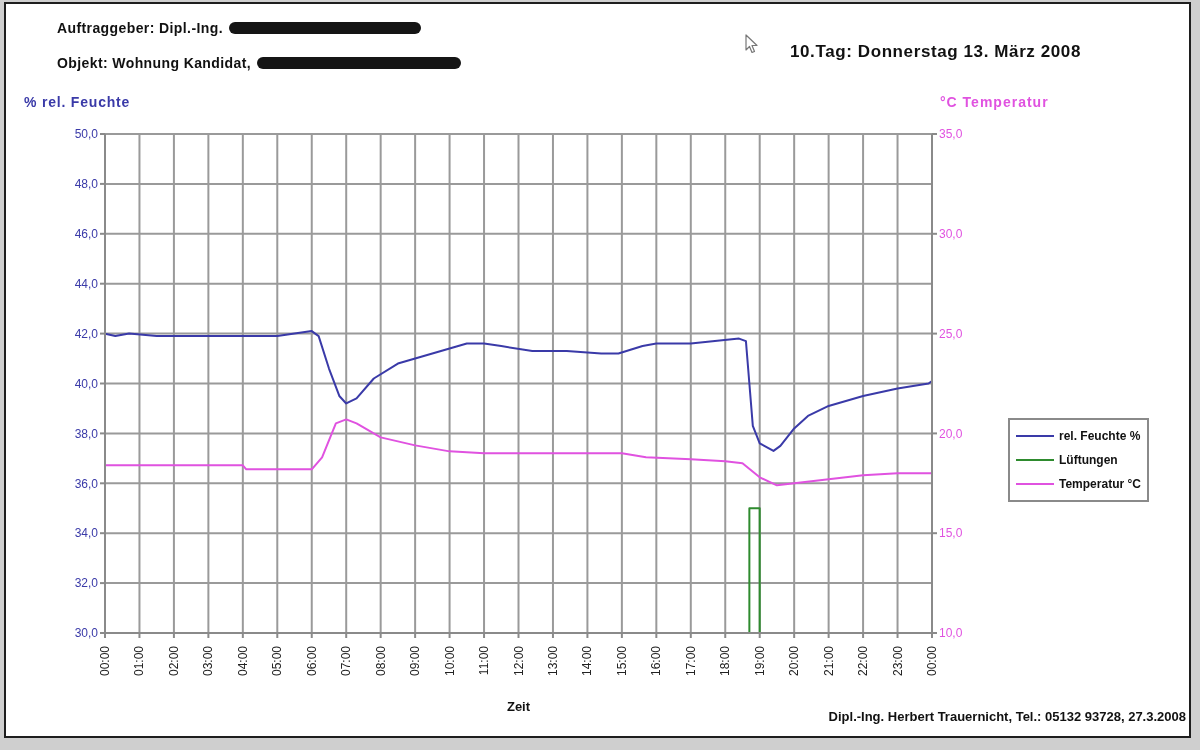  Describe the element at coordinates (86, 383) in the screenshot. I see `y-tick-label: 40,0` at that location.